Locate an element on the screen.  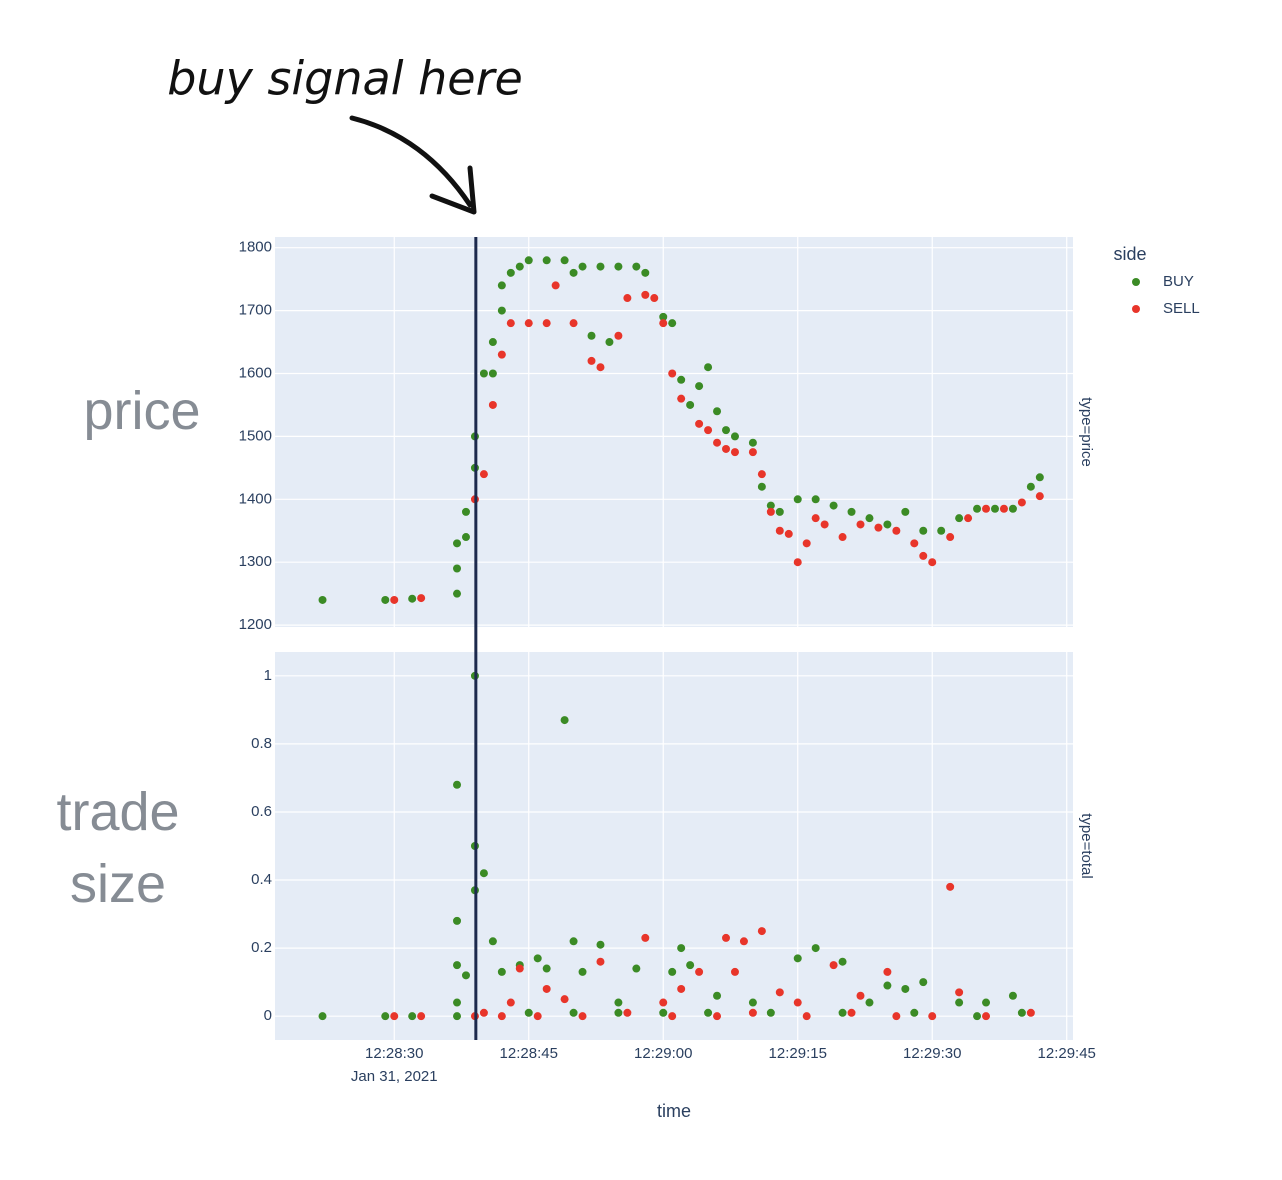
arrow-head is located at coordinates (453, 190).